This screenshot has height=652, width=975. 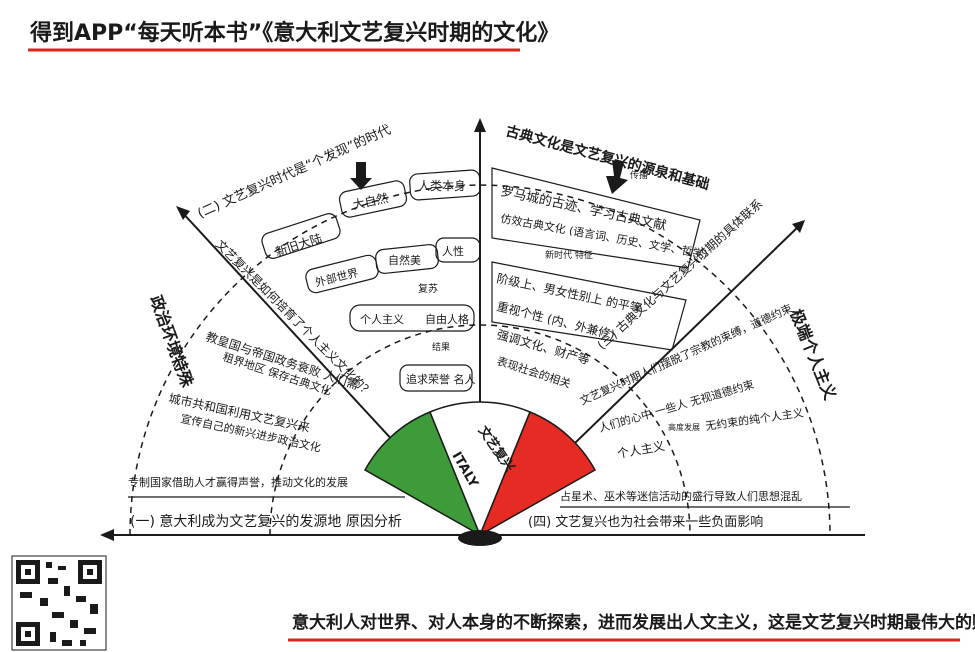 What do you see at coordinates (266, 521) in the screenshot?
I see `section-one-title: (一) 意大利成为文艺复兴的发源地 原因分析` at bounding box center [266, 521].